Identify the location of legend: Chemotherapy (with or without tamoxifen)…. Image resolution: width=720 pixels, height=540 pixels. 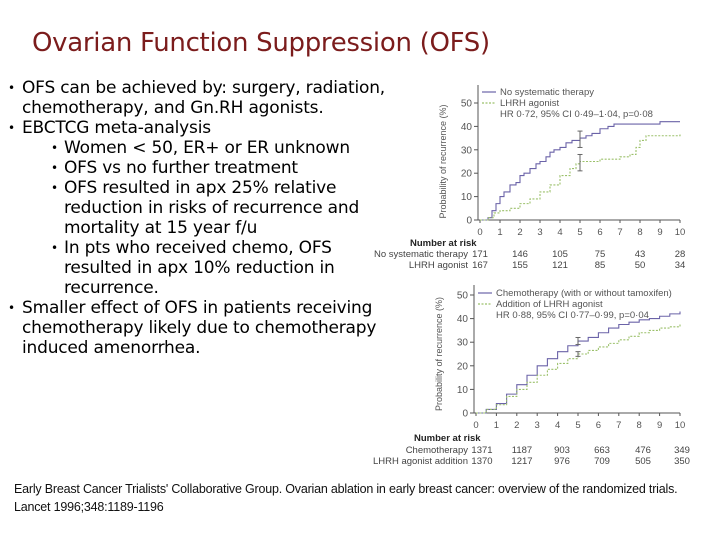
(575, 304).